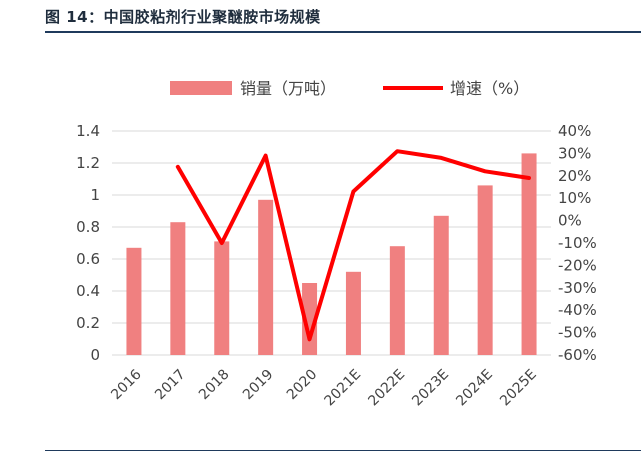 The image size is (641, 458). What do you see at coordinates (95, 355) in the screenshot?
I see `left-tick-label: 0` at bounding box center [95, 355].